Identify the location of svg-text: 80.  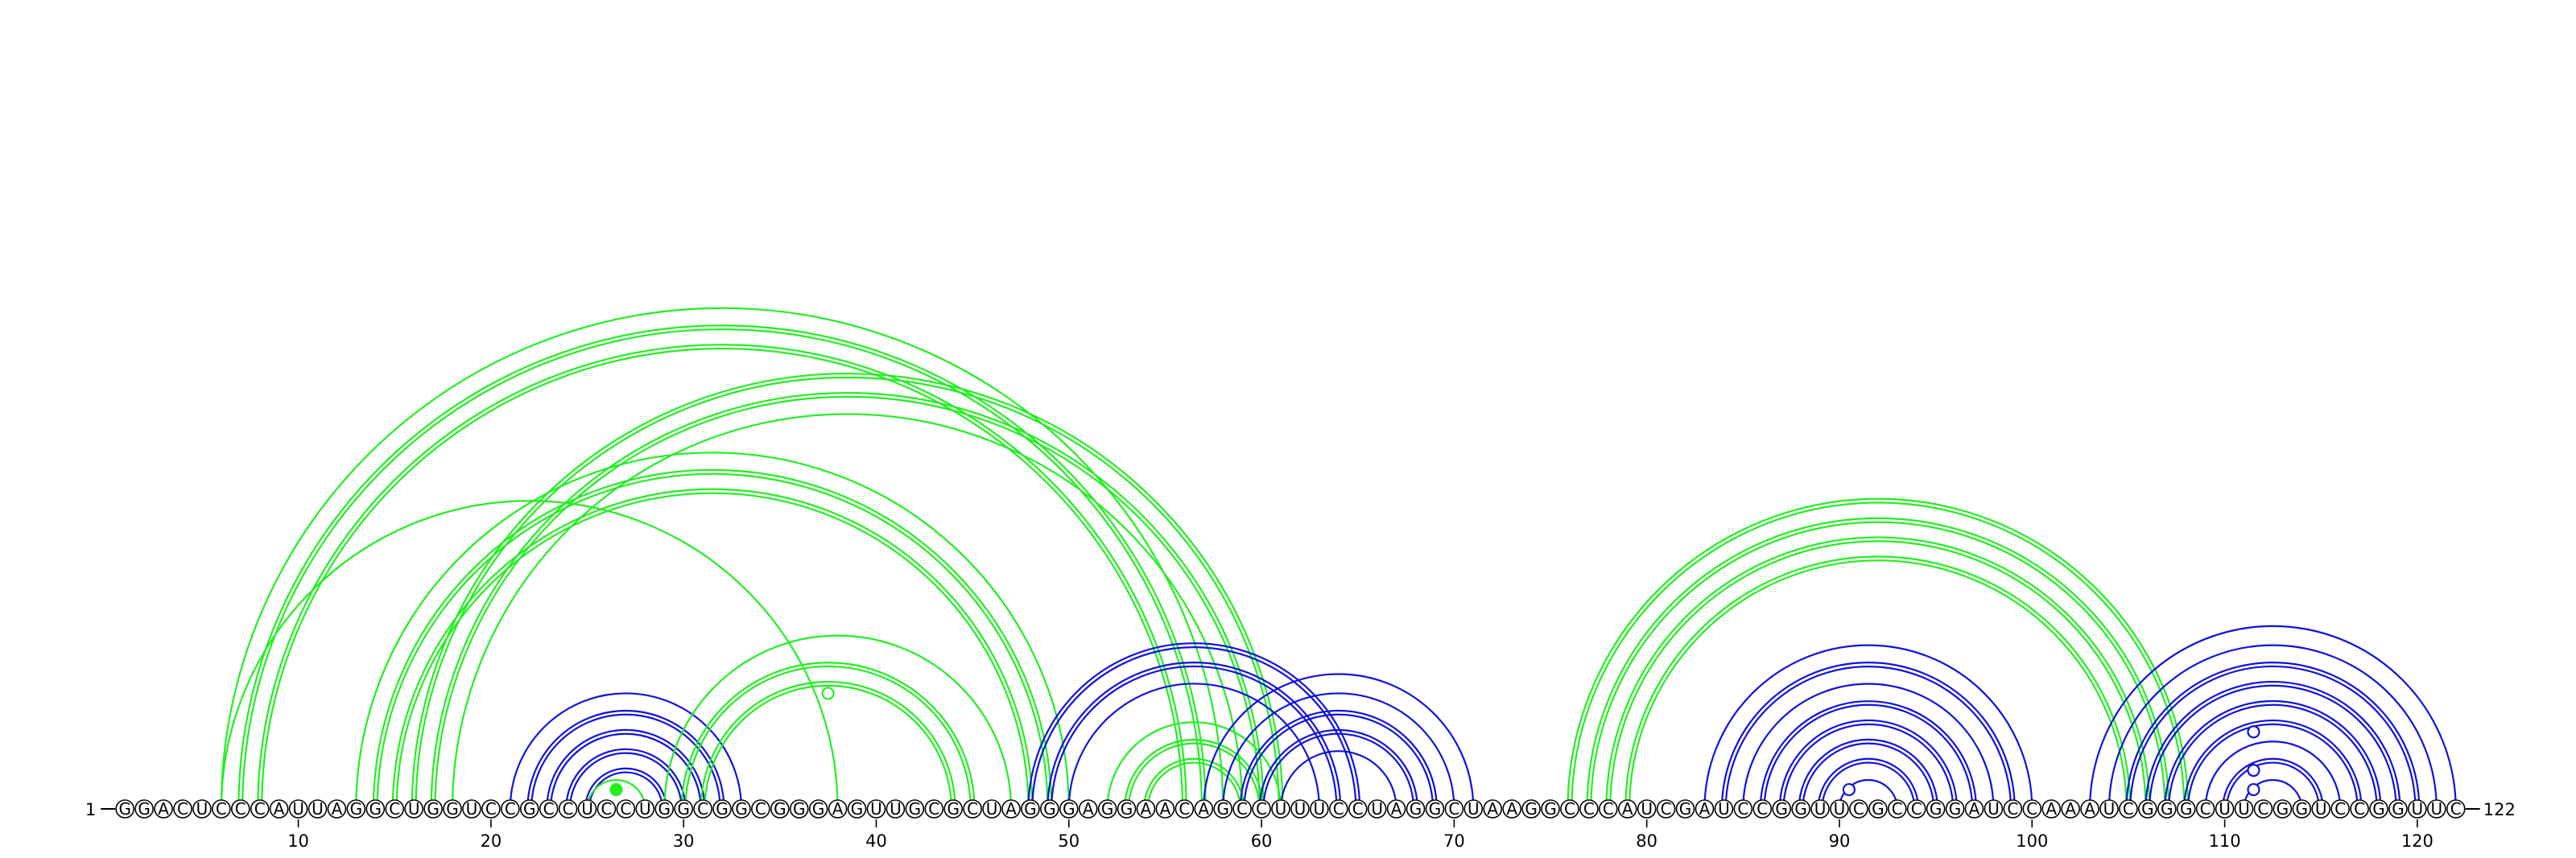
(1646, 841).